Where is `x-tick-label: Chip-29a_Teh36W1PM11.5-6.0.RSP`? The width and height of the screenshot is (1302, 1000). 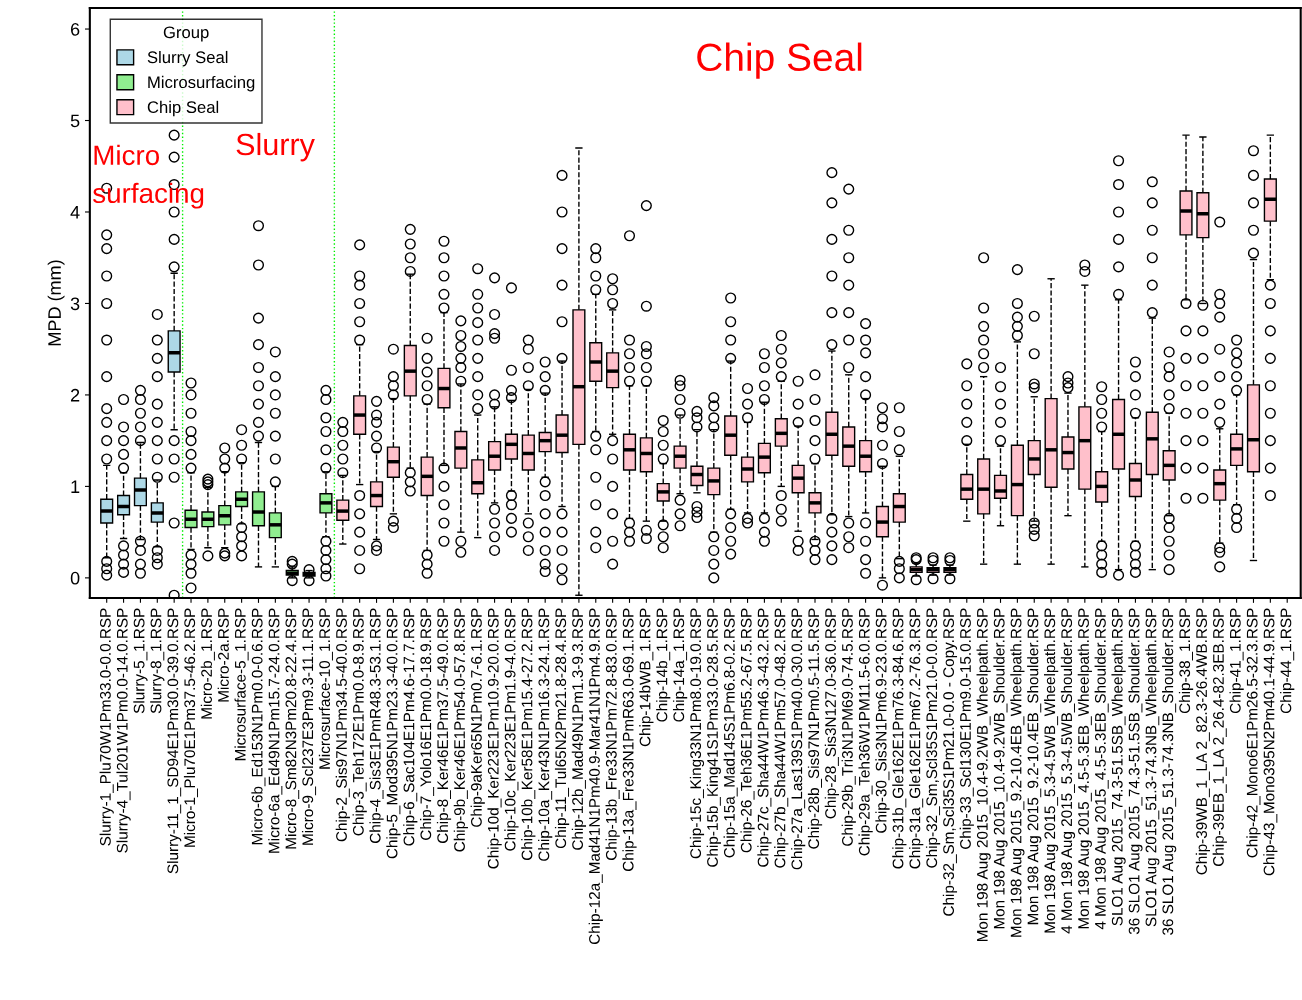
x-tick-label: Chip-29a_Teh36W1PM11.5-6.0.RSP is located at coordinates (865, 732).